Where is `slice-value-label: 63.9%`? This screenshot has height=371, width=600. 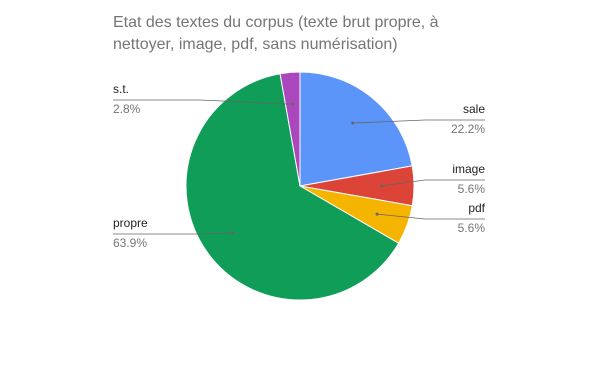 slice-value-label: 63.9% is located at coordinates (130, 243).